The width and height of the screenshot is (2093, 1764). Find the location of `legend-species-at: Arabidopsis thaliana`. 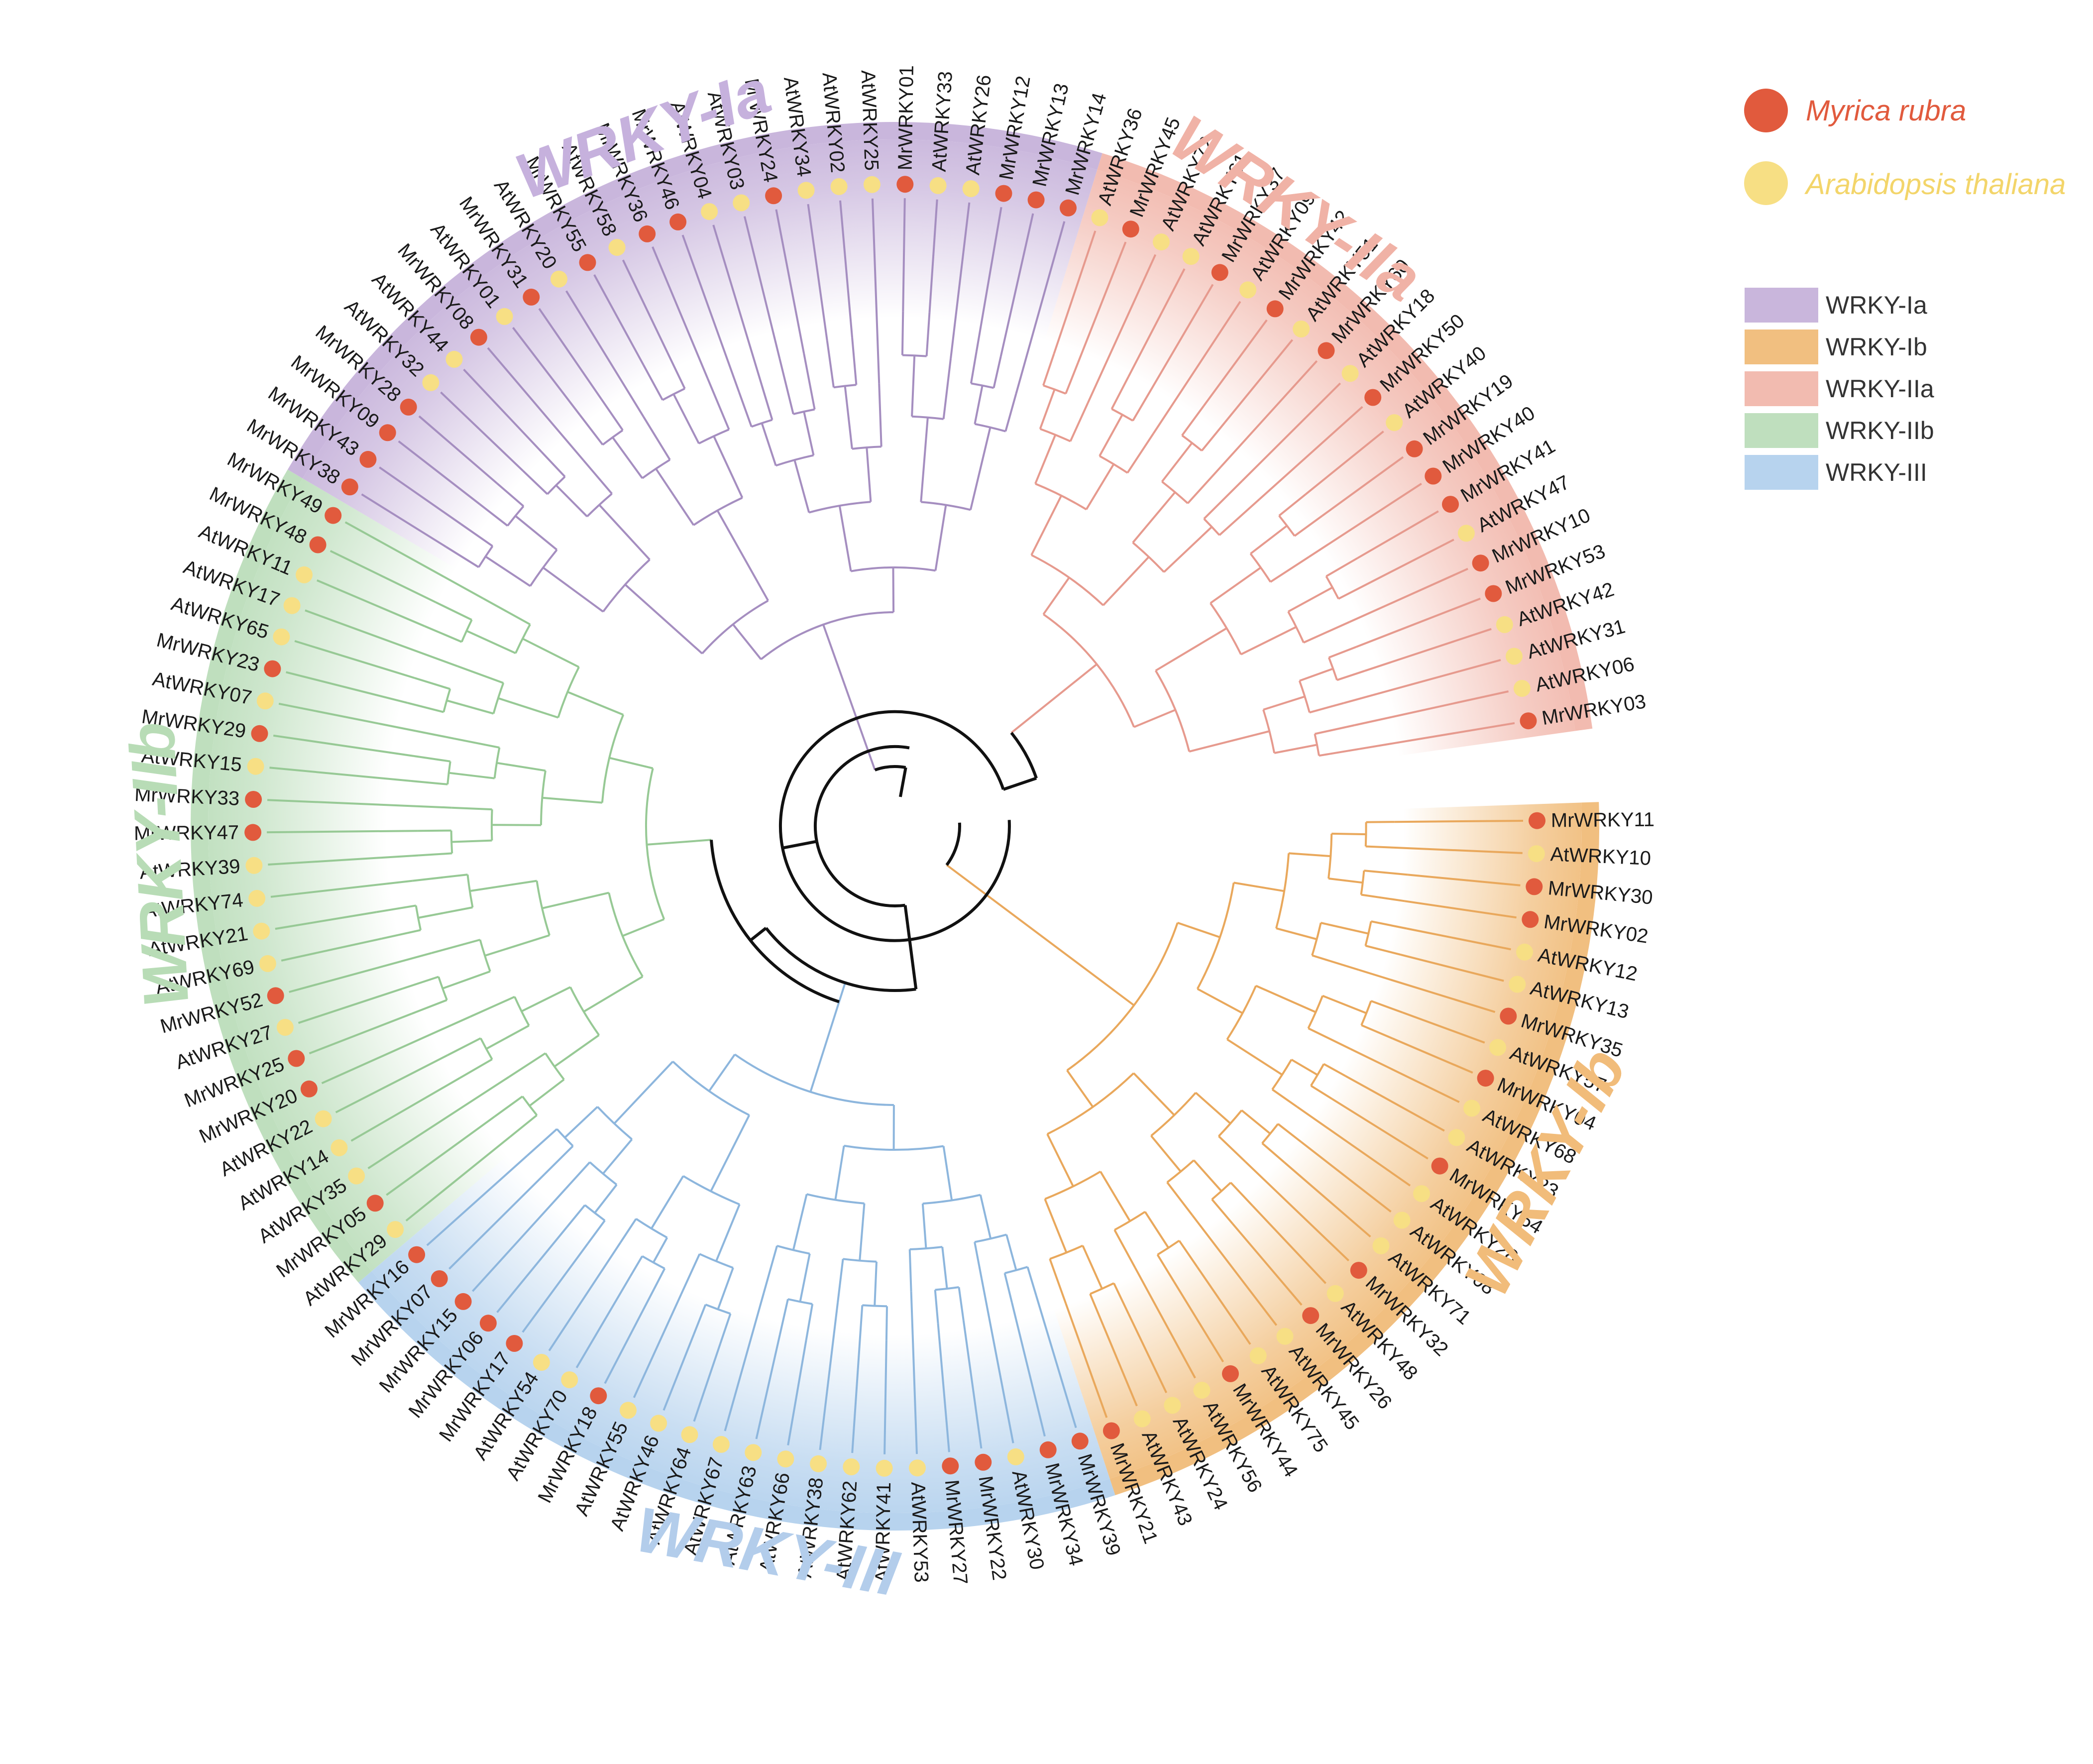

legend-species-at: Arabidopsis thaliana is located at coordinates (1905, 183).